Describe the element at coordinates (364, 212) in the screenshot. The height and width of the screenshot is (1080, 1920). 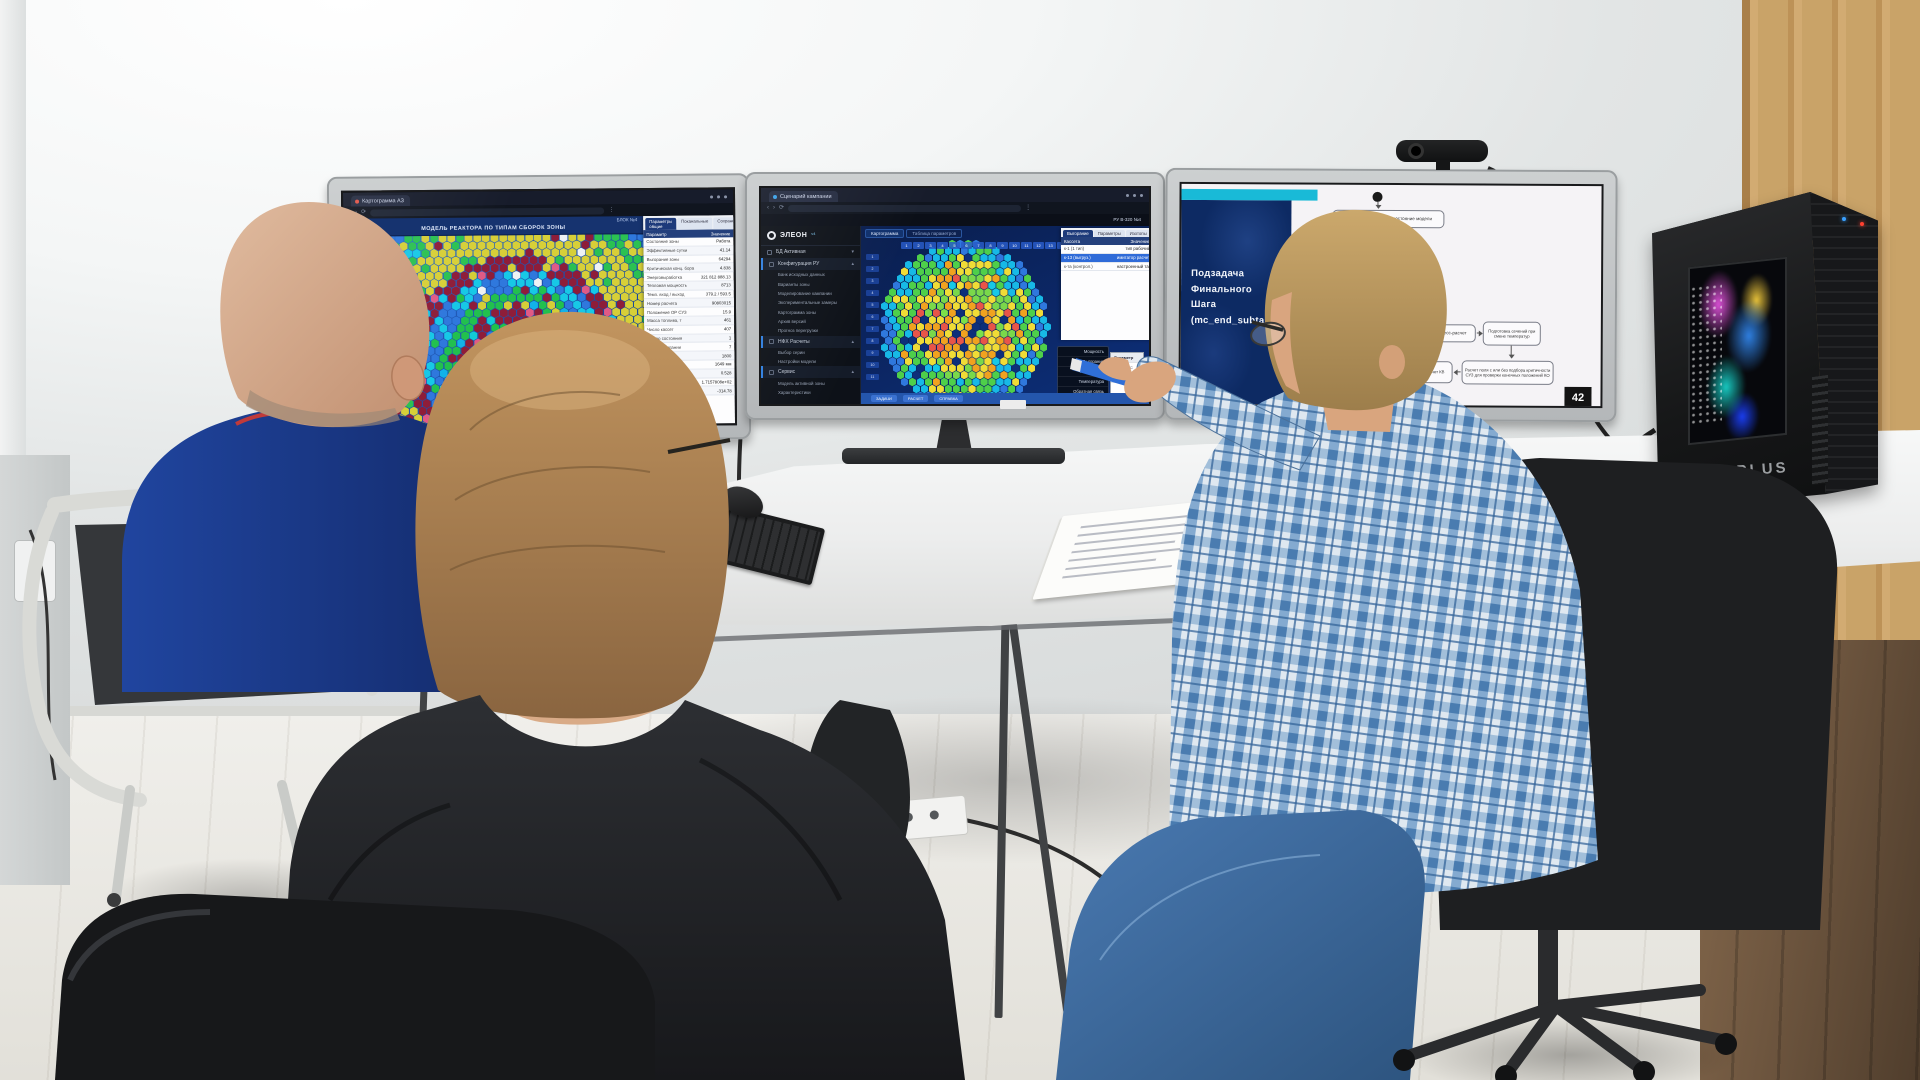
I see `refresh-icon: ⟳` at that location.